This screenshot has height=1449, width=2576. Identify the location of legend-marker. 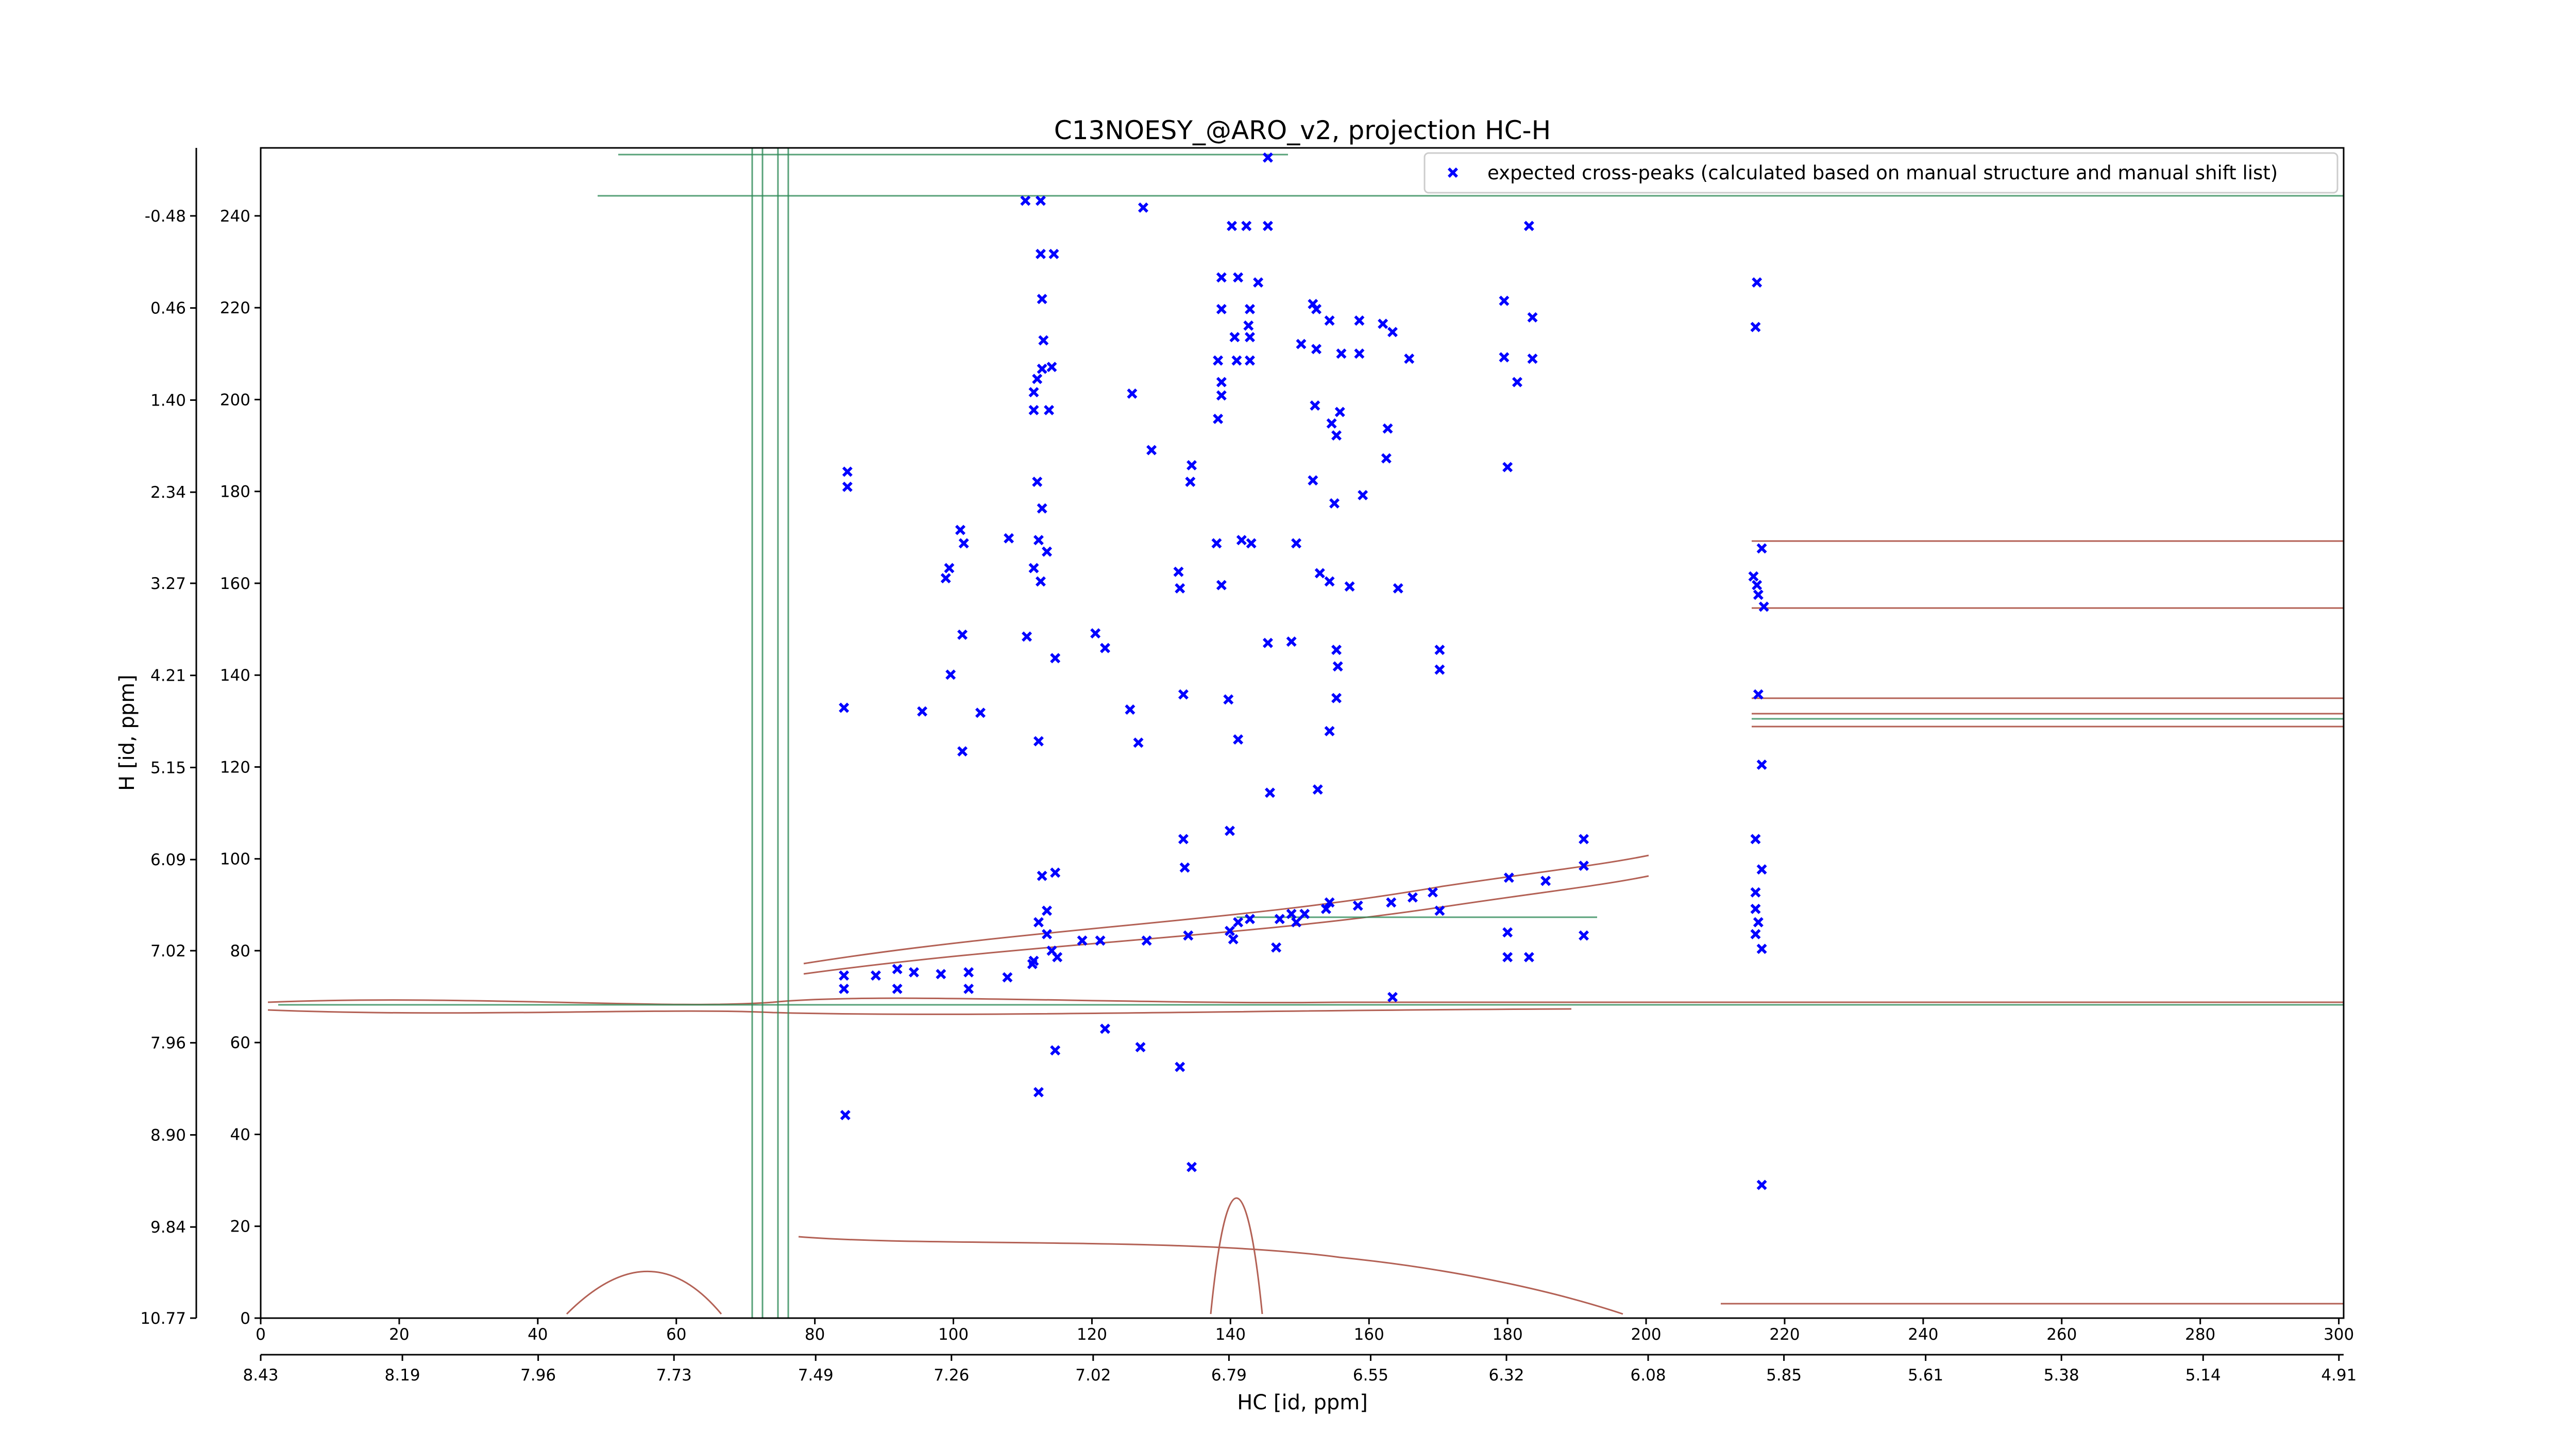
(1453, 172).